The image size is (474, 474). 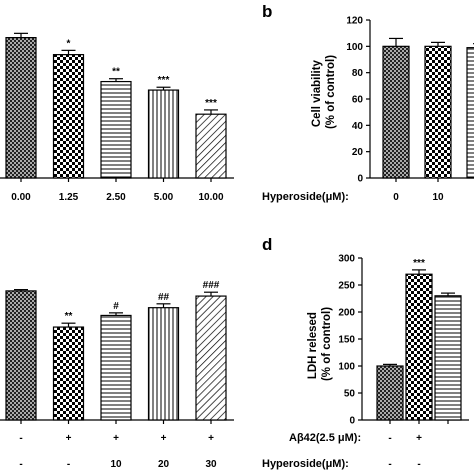 What do you see at coordinates (267, 244) in the screenshot?
I see `panel-letter-d: d` at bounding box center [267, 244].